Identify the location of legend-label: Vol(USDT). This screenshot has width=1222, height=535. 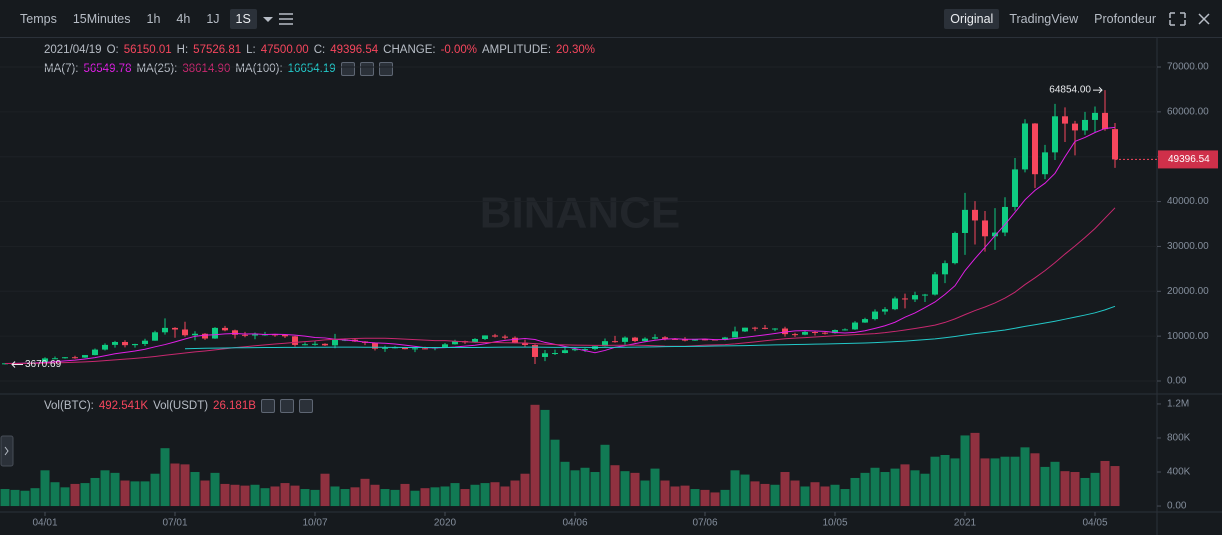
(181, 406).